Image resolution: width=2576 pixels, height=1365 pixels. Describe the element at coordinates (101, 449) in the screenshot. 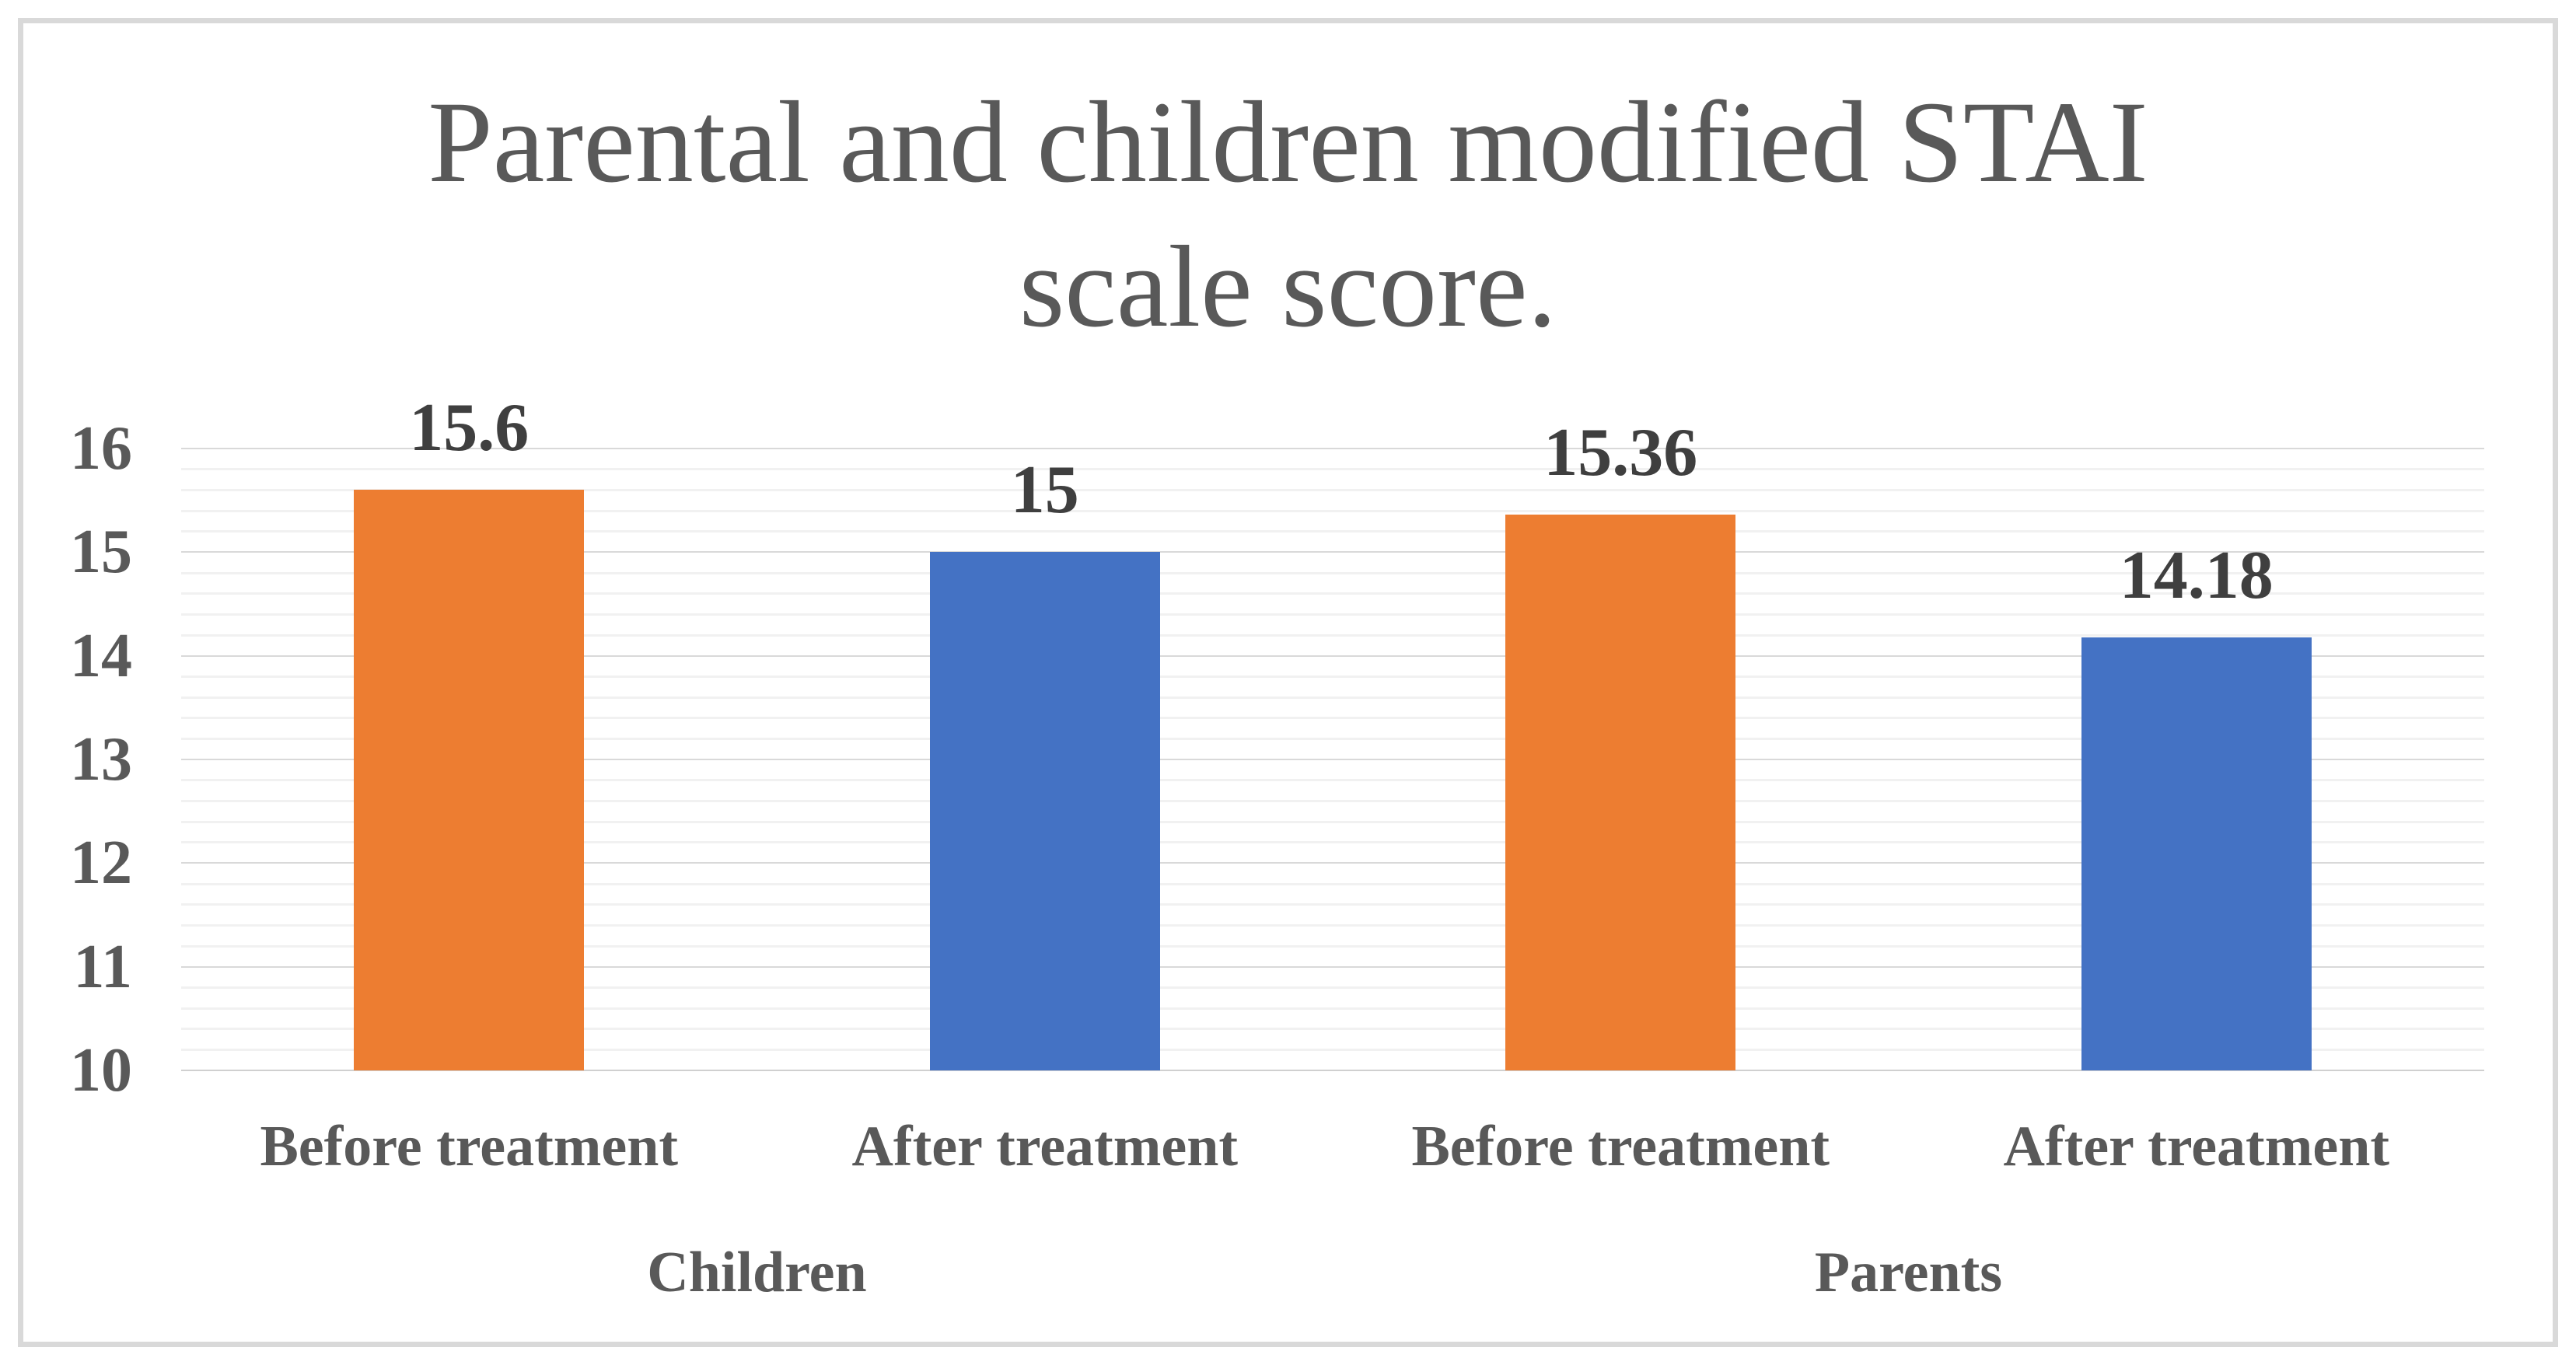

I see `y-axis-tick-label: 16` at that location.